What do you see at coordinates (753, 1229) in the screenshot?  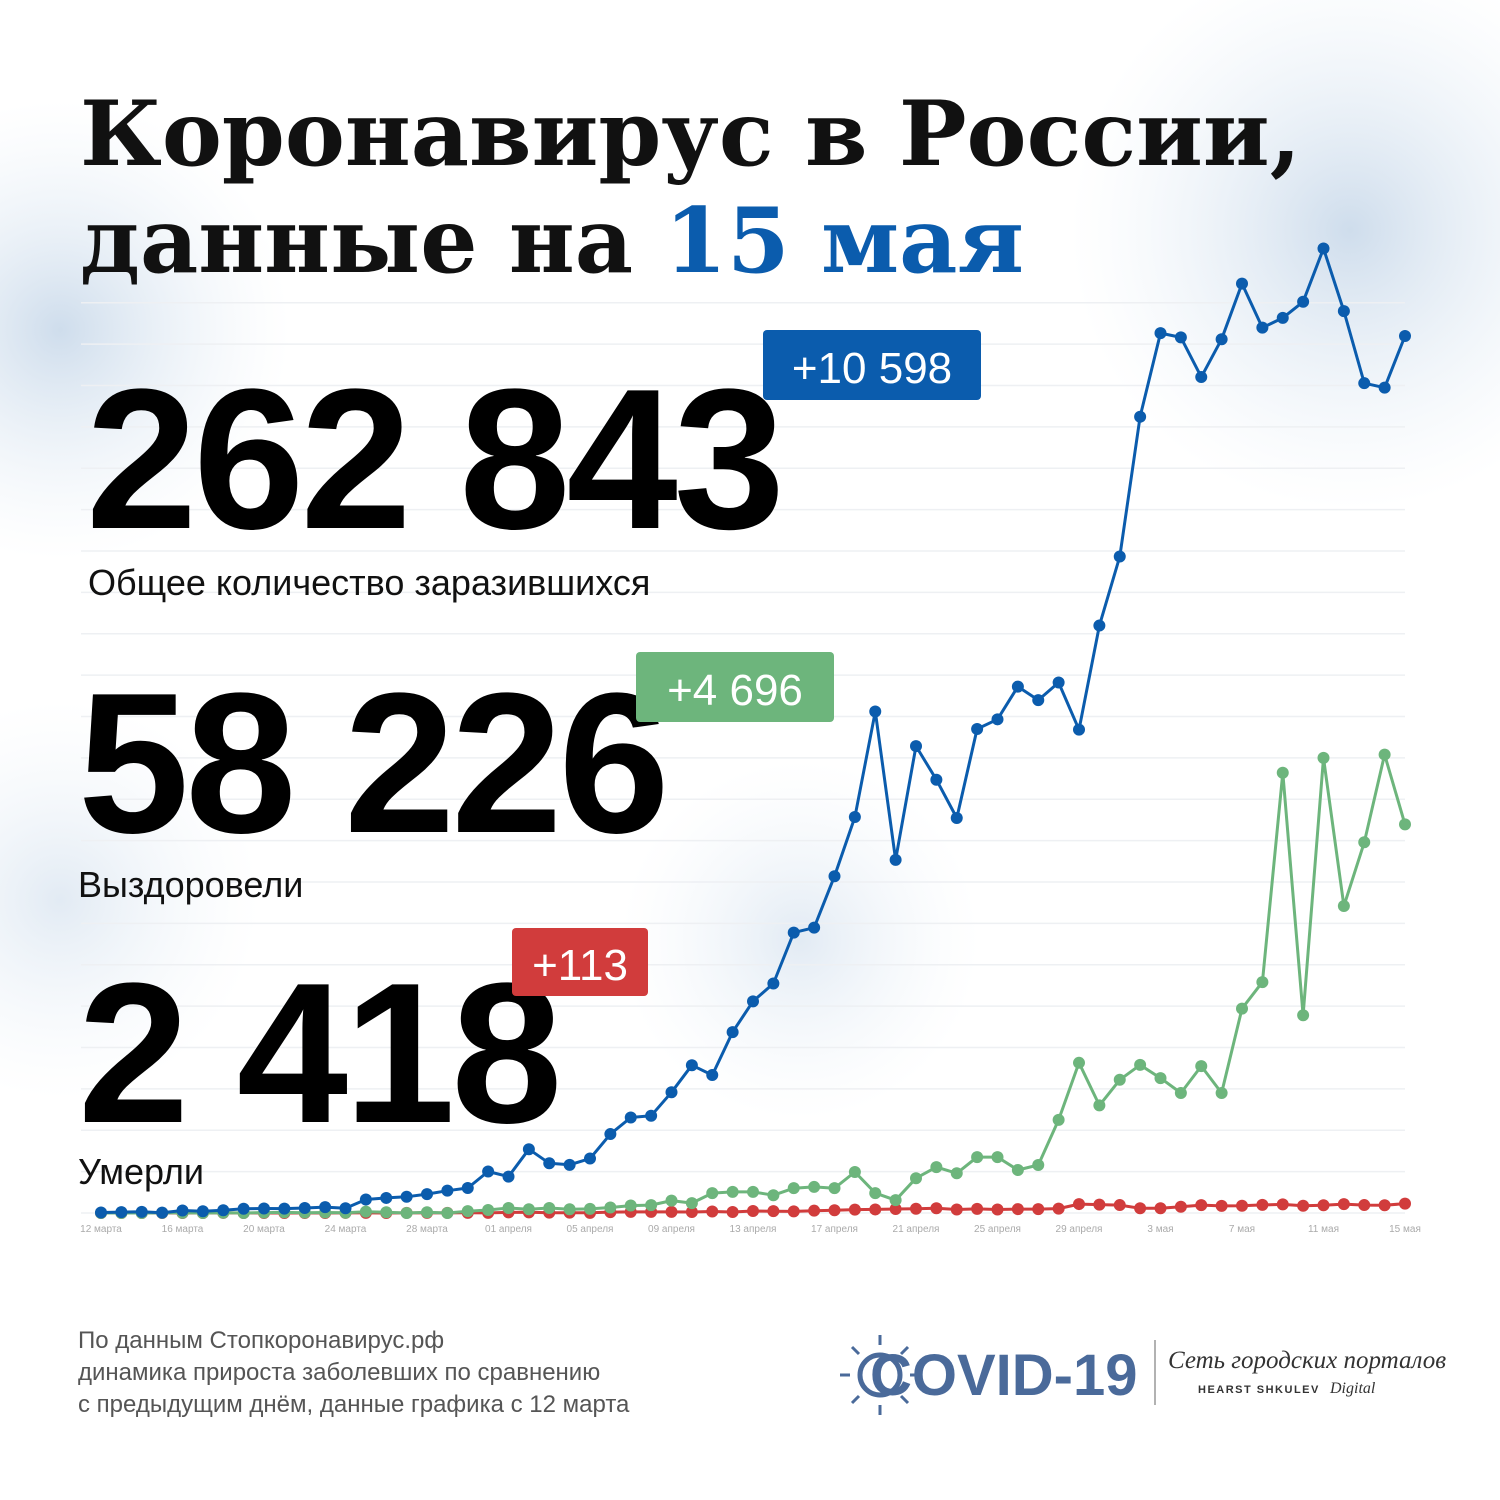 I see `x-tick-label: 13 апреля` at bounding box center [753, 1229].